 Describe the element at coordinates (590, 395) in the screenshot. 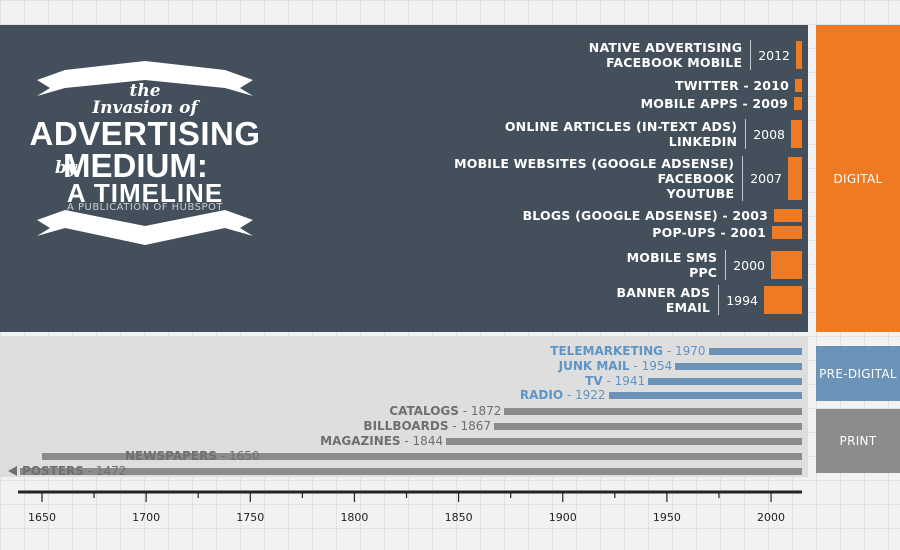

I see `predigital-year: 1922` at that location.